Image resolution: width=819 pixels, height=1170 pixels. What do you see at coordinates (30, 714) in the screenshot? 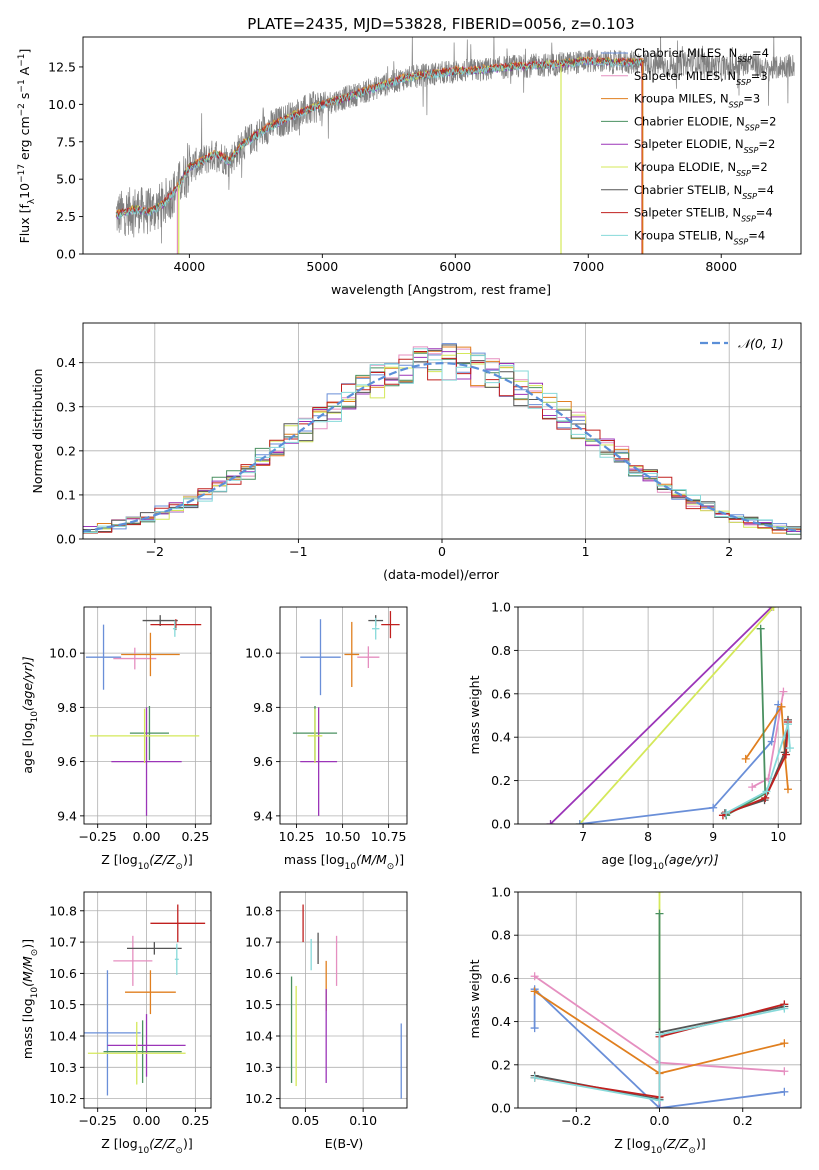
I see `y-axis-label: age [log10(age/yr)]` at bounding box center [30, 714].